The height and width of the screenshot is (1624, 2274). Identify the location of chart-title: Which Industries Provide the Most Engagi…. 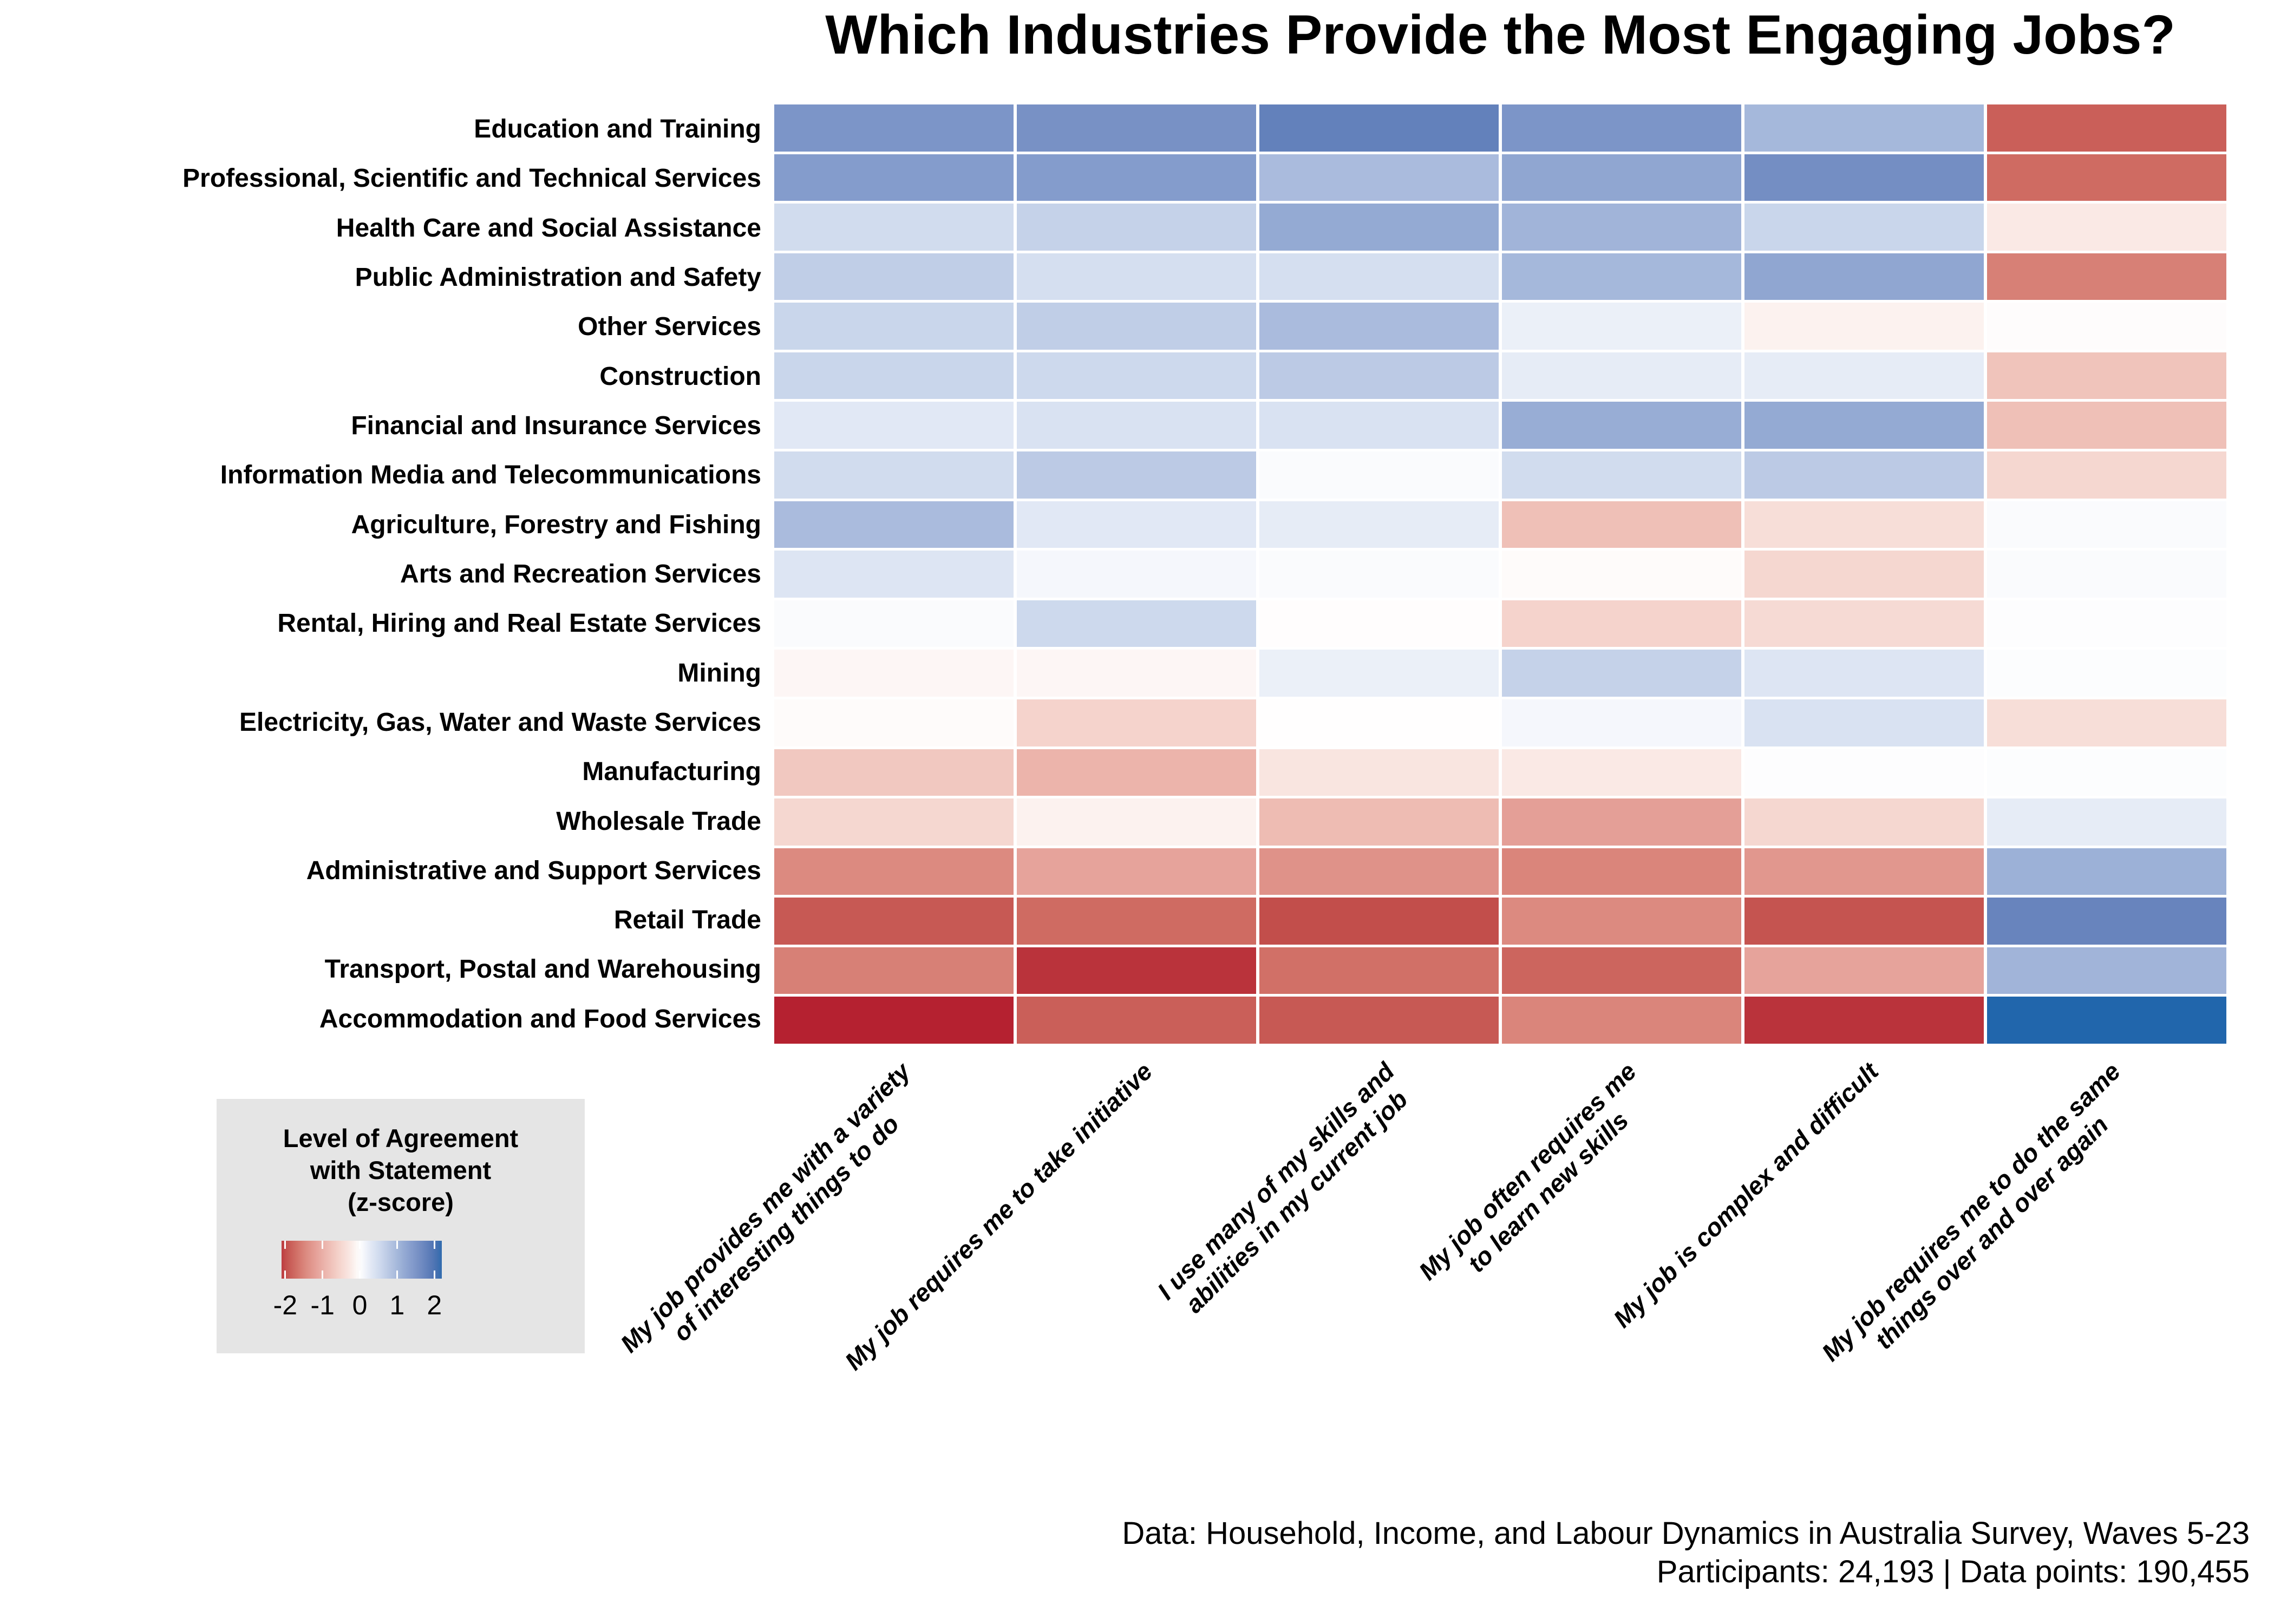
(1500, 35).